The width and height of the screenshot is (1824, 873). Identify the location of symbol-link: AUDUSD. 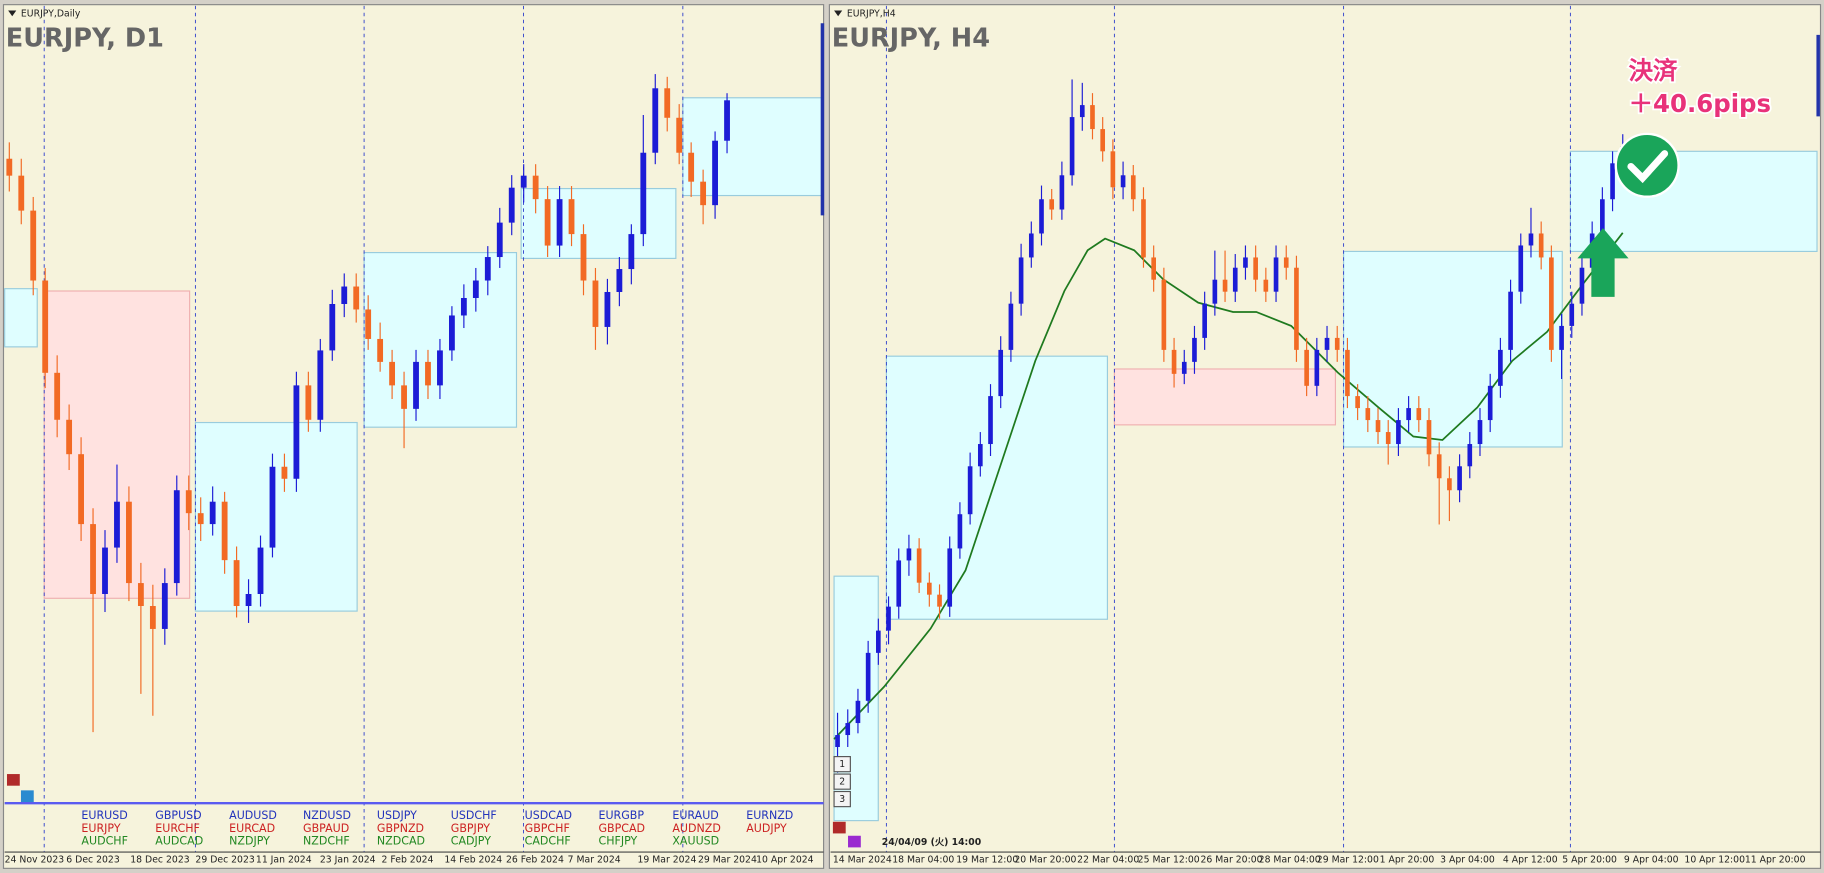
(253, 815).